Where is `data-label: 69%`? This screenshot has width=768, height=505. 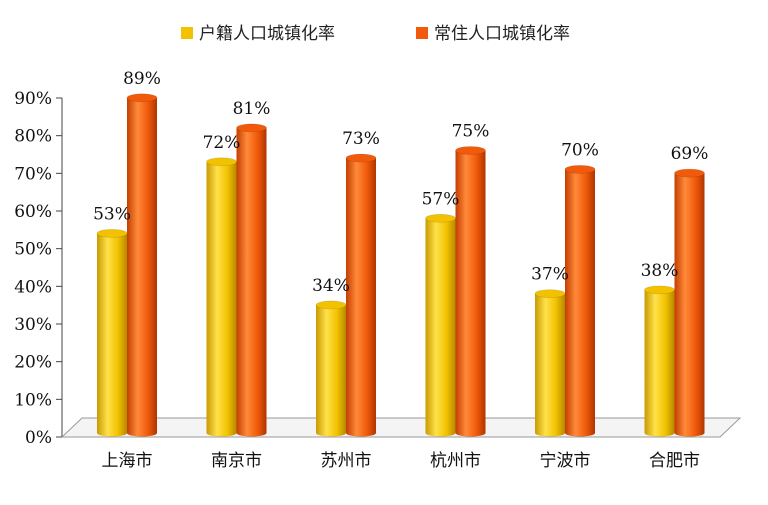
data-label: 69% is located at coordinates (690, 154).